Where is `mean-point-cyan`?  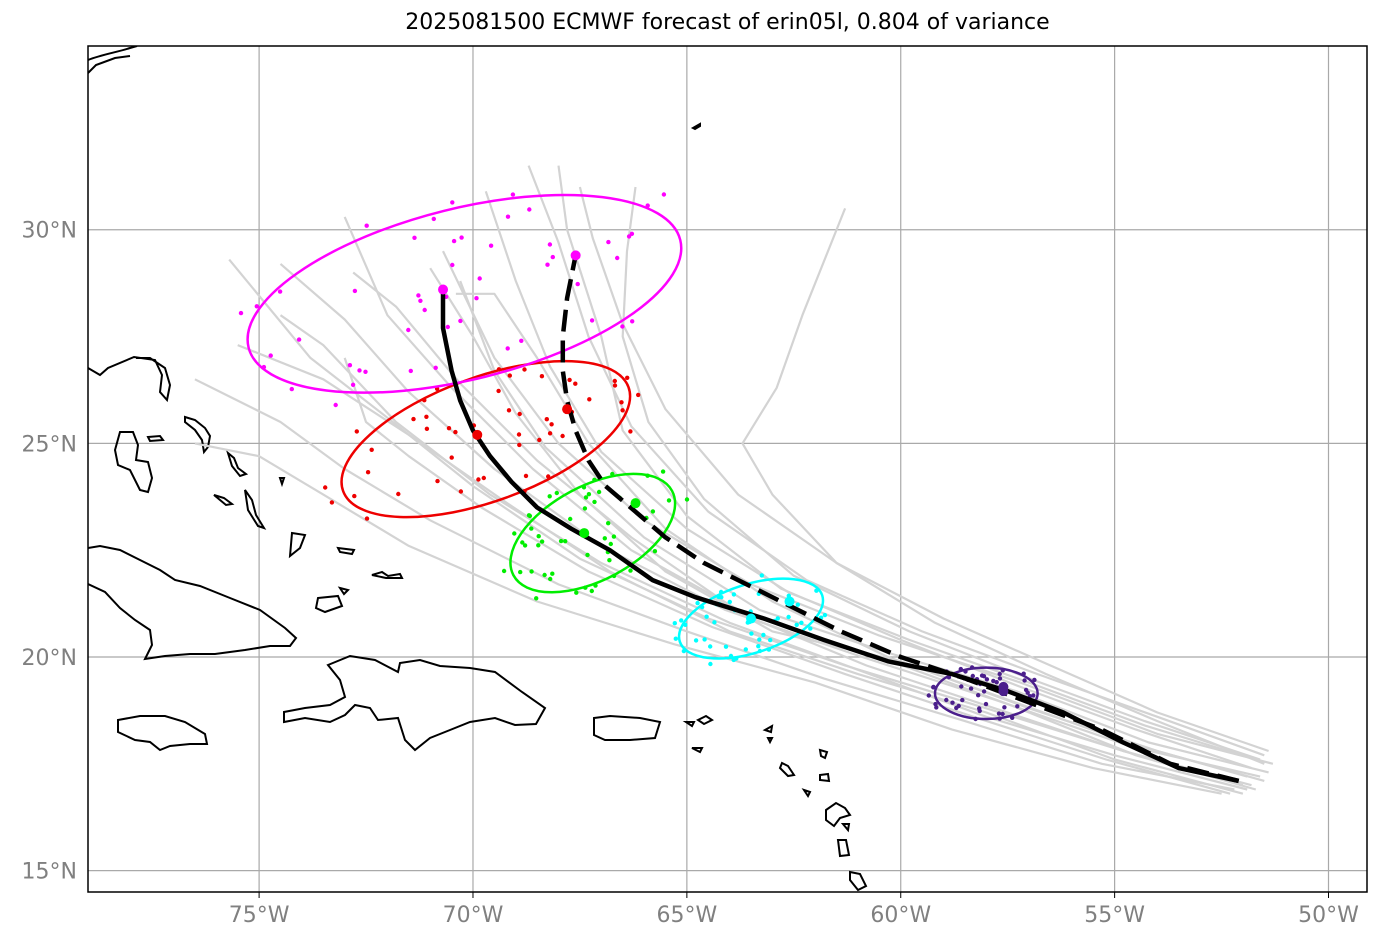
mean-point-cyan is located at coordinates (751, 618).